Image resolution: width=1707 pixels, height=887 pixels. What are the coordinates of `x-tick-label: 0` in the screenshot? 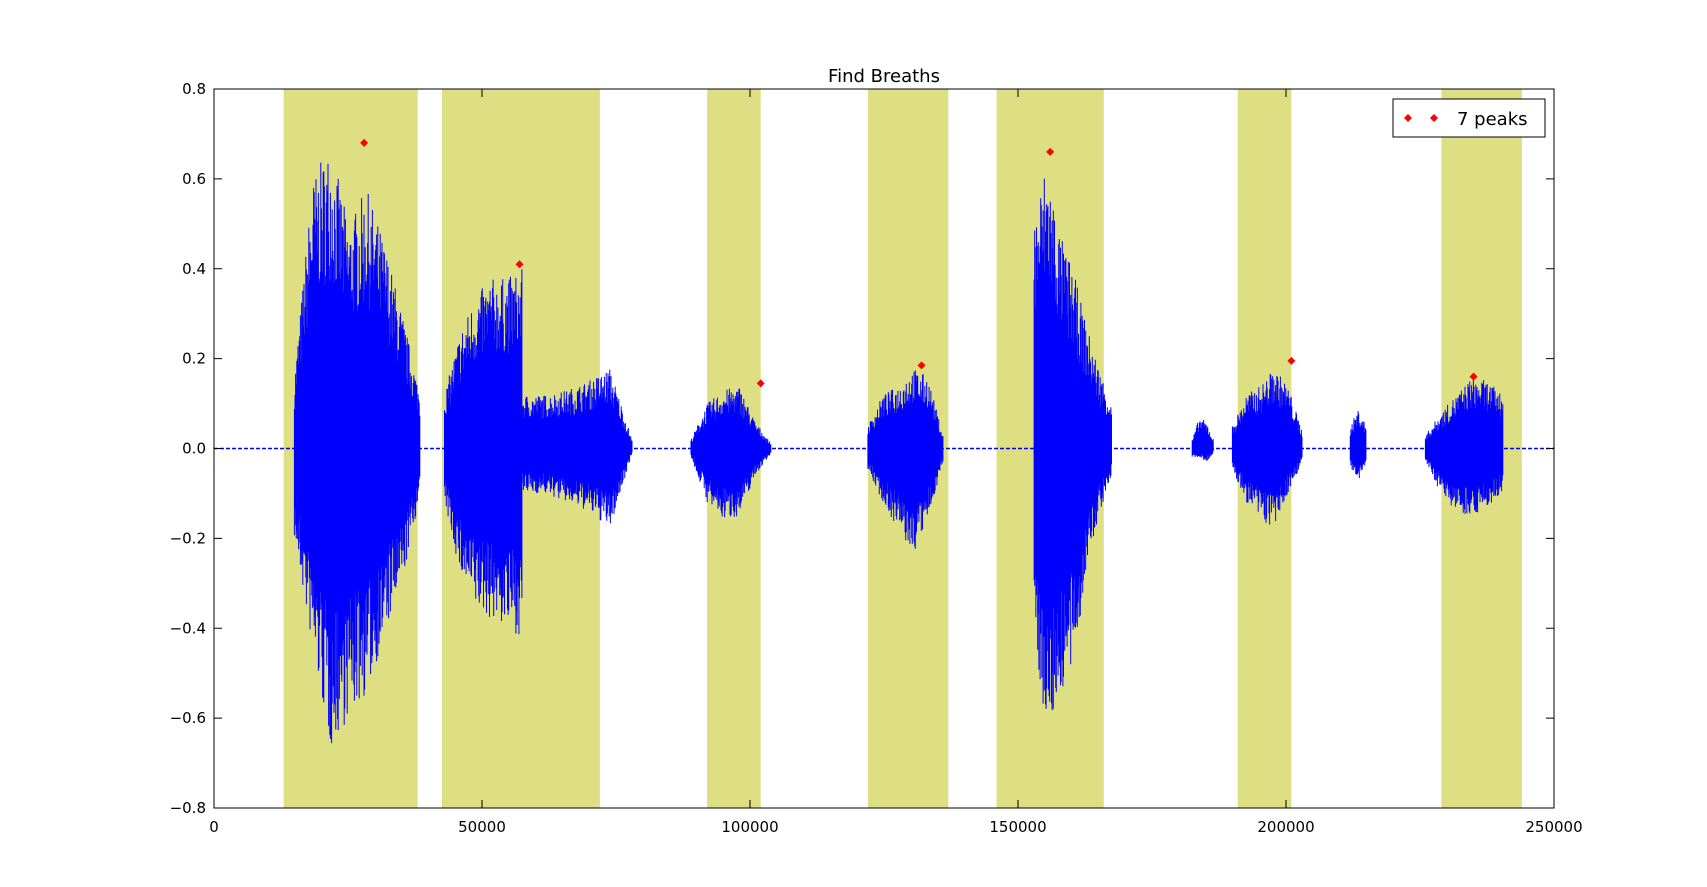 It's located at (214, 827).